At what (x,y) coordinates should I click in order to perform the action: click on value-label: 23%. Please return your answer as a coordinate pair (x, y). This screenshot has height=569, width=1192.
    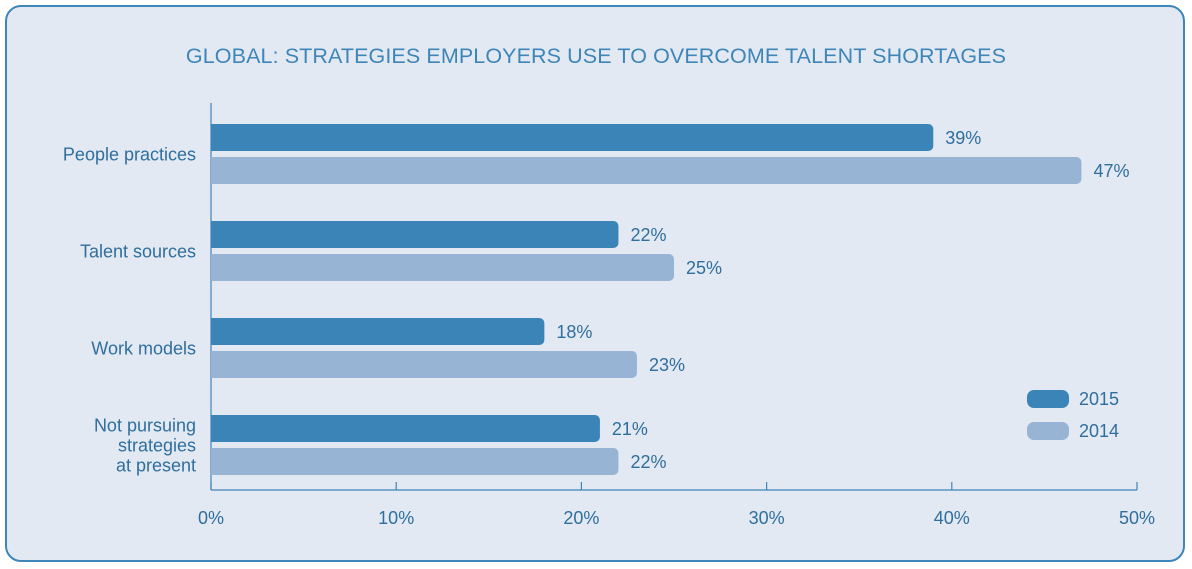
    Looking at the image, I should click on (667, 365).